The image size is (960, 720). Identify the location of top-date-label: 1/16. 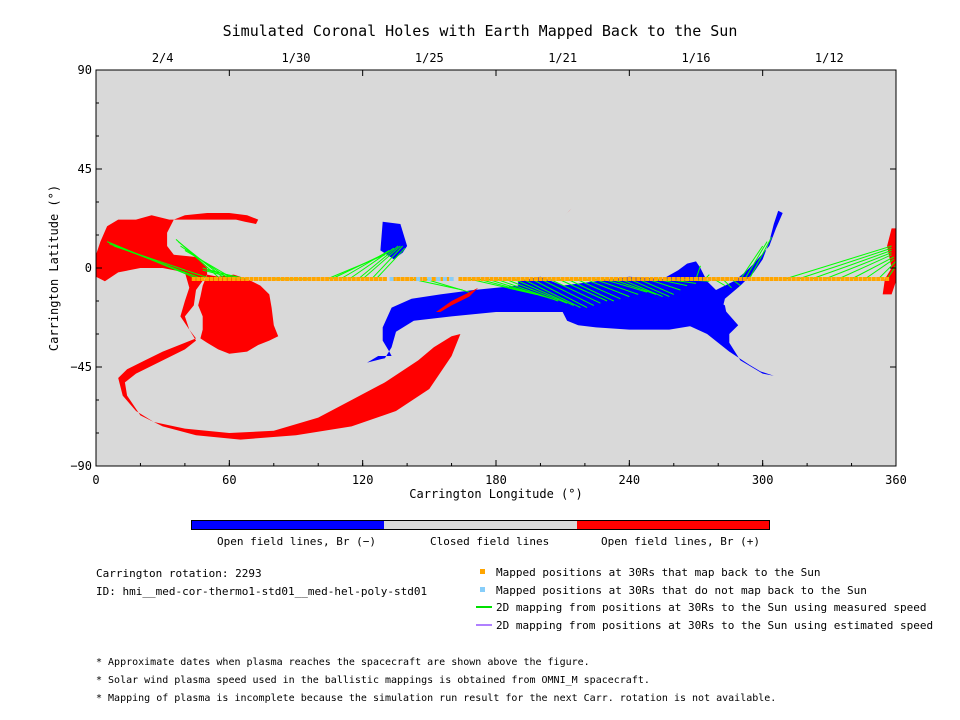
(696, 58).